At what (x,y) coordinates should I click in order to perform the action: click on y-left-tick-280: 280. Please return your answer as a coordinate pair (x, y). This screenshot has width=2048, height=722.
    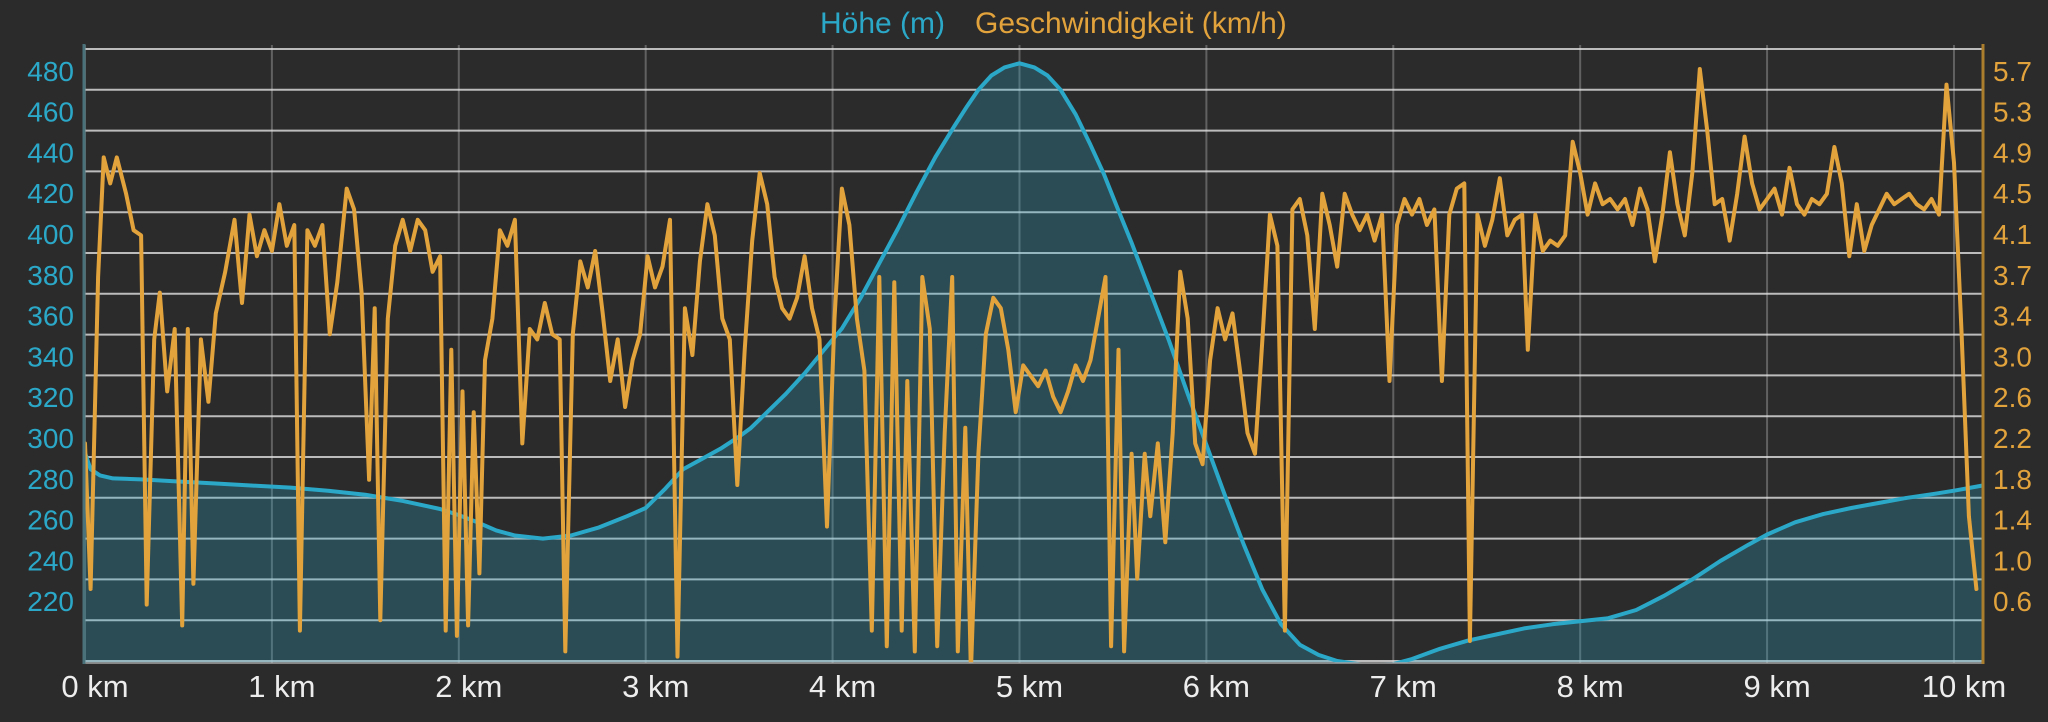
    Looking at the image, I should click on (50, 479).